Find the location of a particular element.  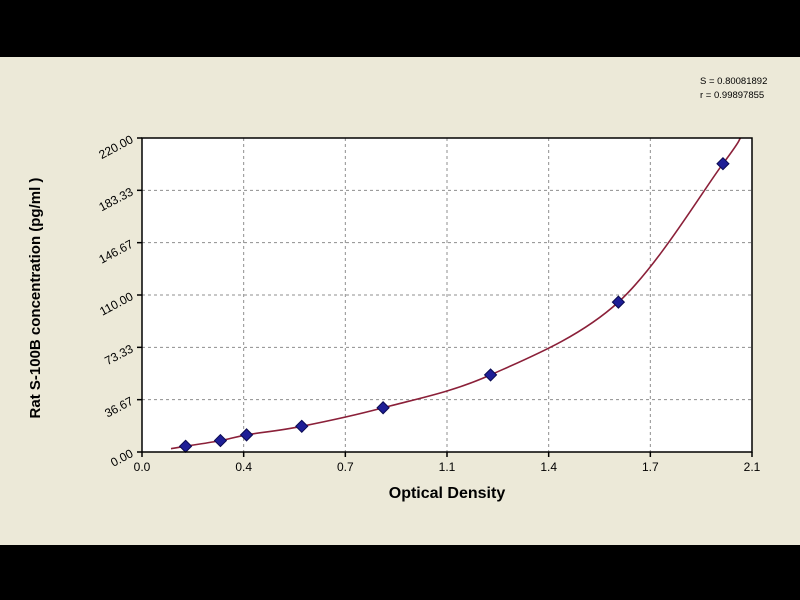

y-tick-label: 0.00 is located at coordinates (121, 457).